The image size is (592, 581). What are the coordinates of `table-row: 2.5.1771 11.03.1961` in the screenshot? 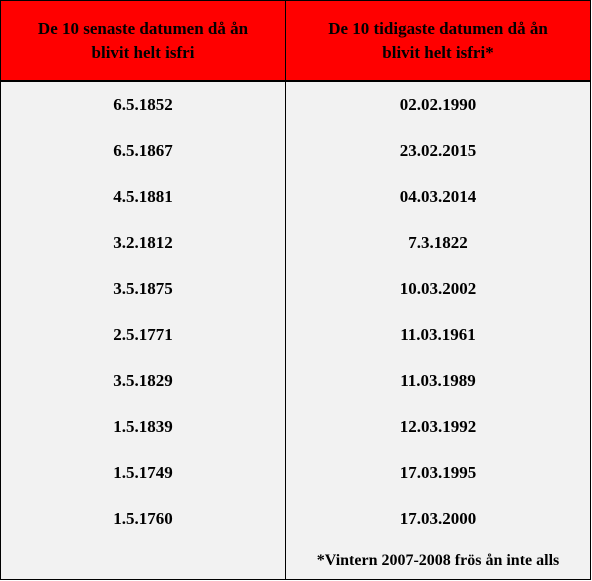 It's located at (295, 335).